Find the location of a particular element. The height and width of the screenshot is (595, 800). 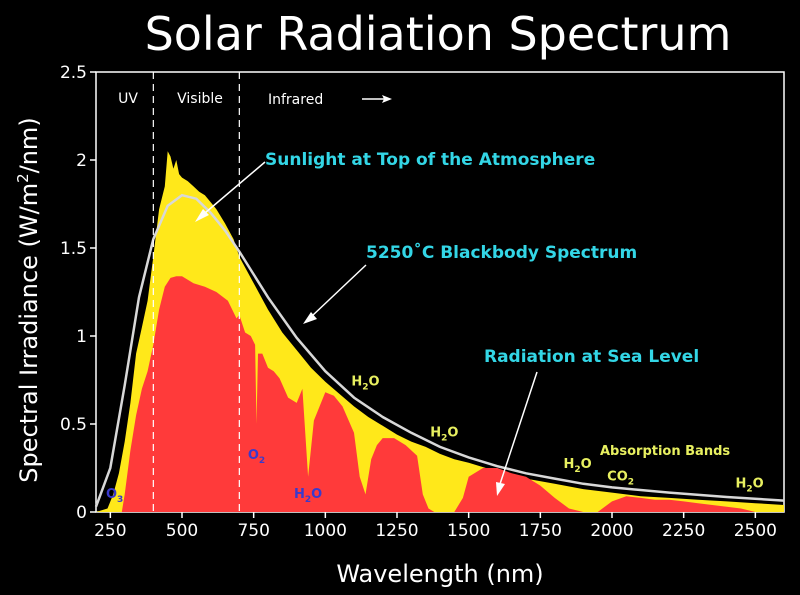

x-tick-label: 2250 is located at coordinates (683, 531).